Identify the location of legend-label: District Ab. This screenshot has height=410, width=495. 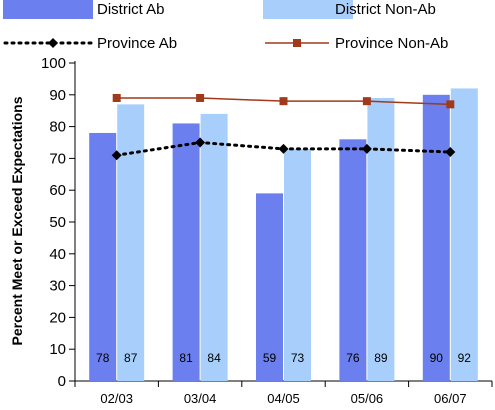
(131, 9).